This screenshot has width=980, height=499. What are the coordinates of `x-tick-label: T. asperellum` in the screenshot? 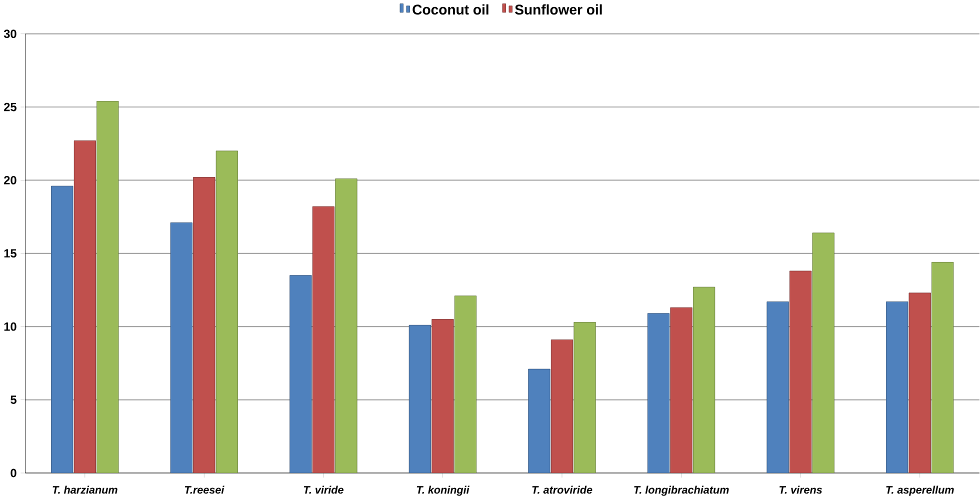 It's located at (920, 491).